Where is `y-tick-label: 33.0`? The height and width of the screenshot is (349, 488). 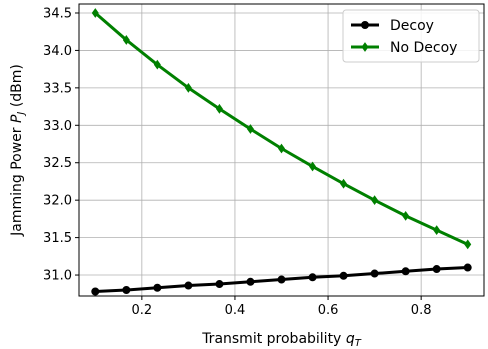 y-tick-label: 33.0 is located at coordinates (57, 126).